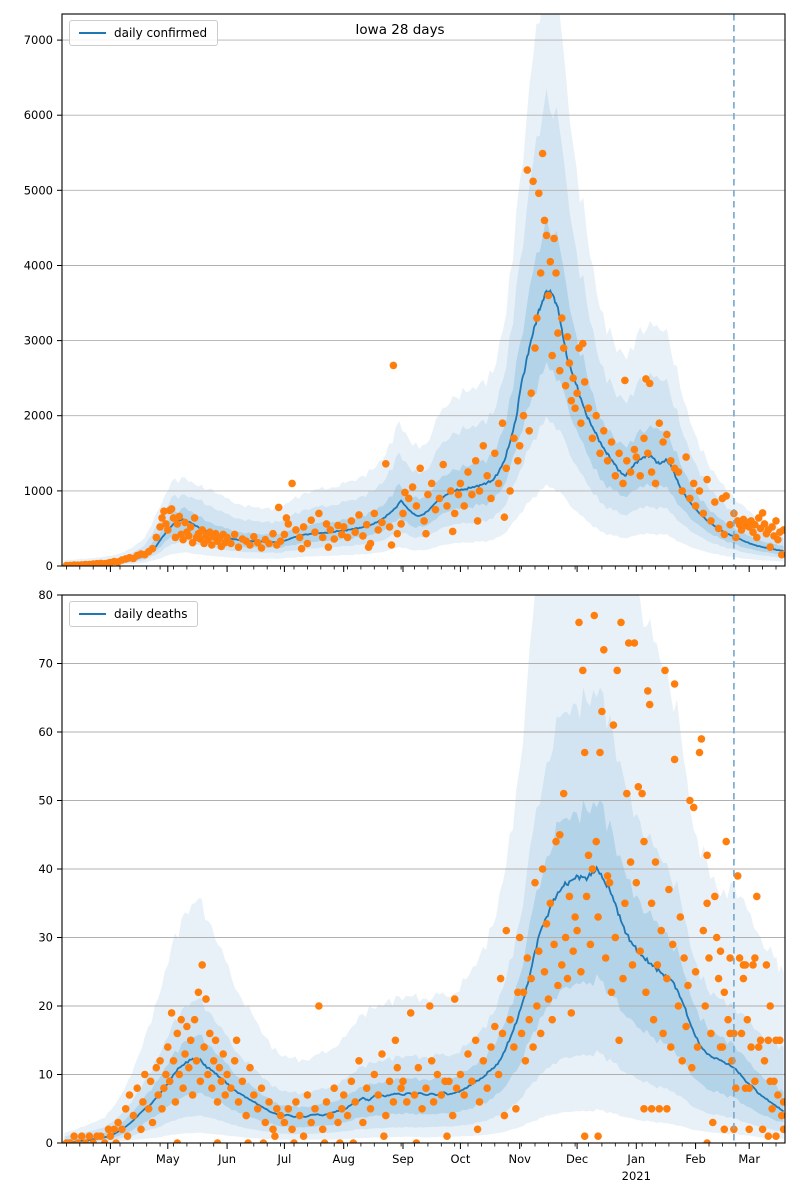 Image resolution: width=800 pixels, height=1200 pixels. I want to click on svg-text: Dec, so click(577, 1159).